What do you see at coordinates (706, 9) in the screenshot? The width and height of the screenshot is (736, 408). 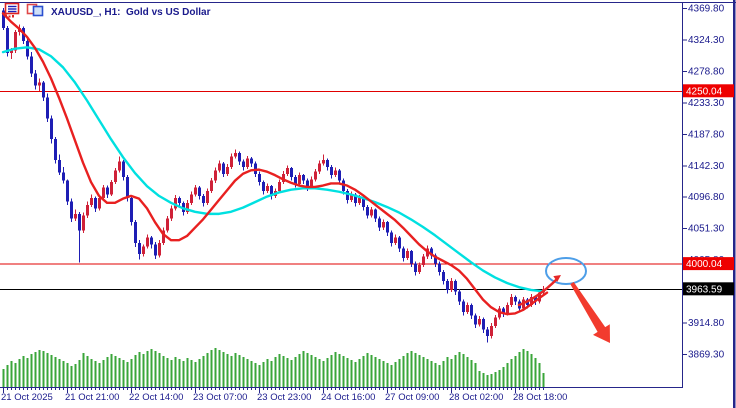 I see `y-tick-label: 4369.80` at bounding box center [706, 9].